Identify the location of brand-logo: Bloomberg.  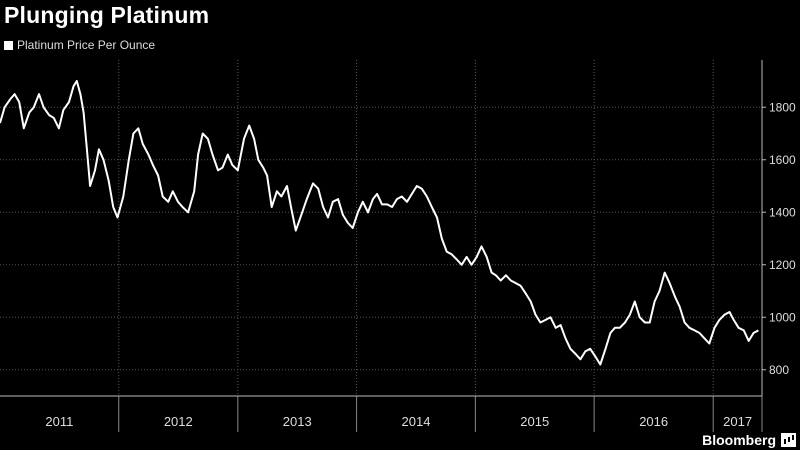
(749, 440).